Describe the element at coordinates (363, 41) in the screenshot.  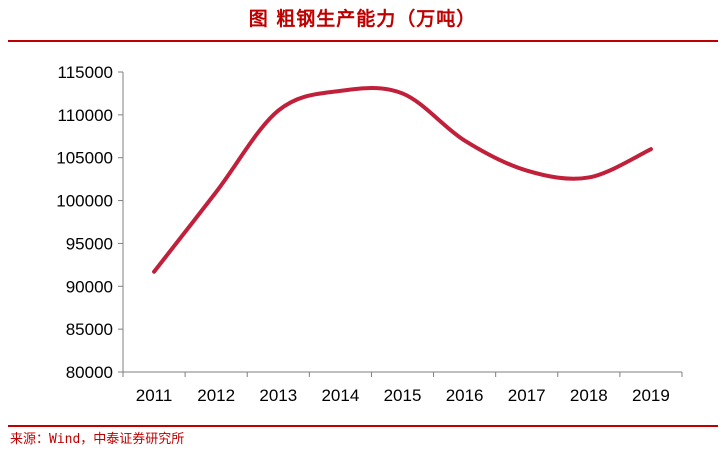
I see `title-divider` at that location.